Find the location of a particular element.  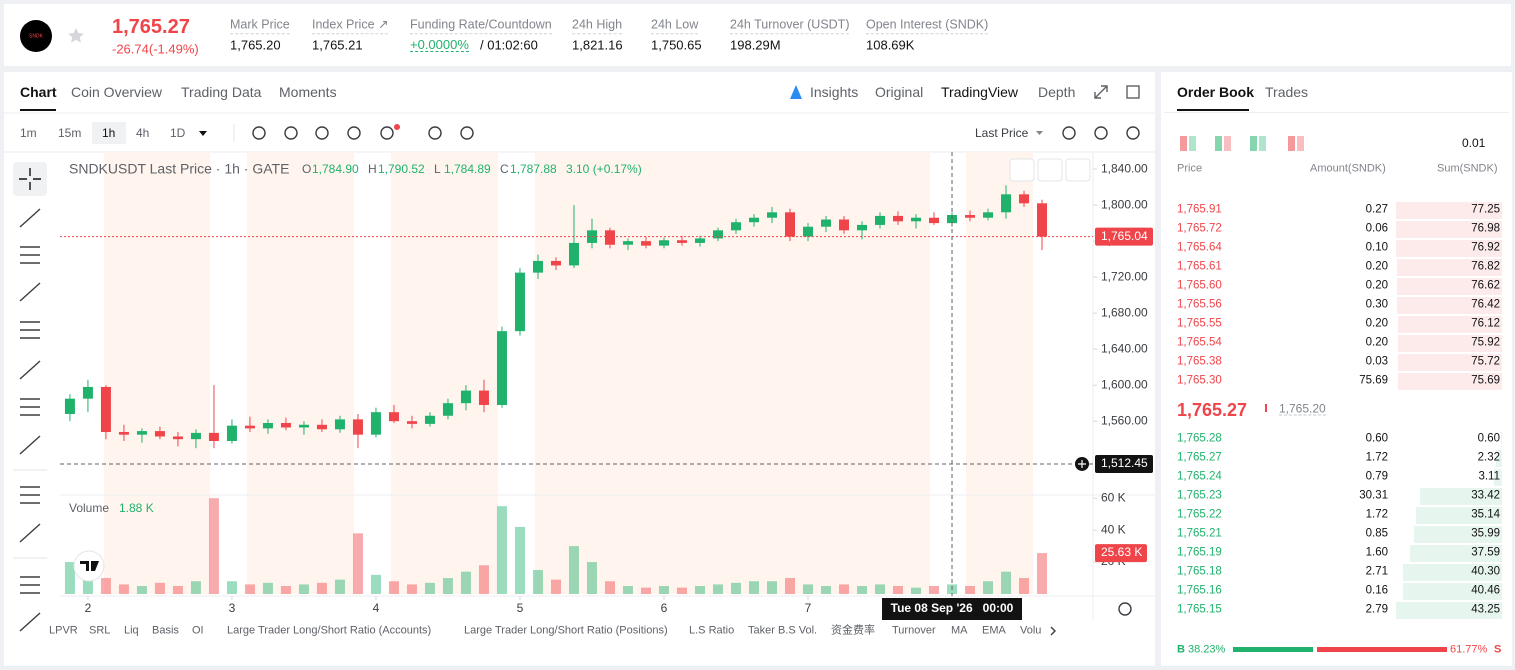

col-header: Price is located at coordinates (1190, 168).